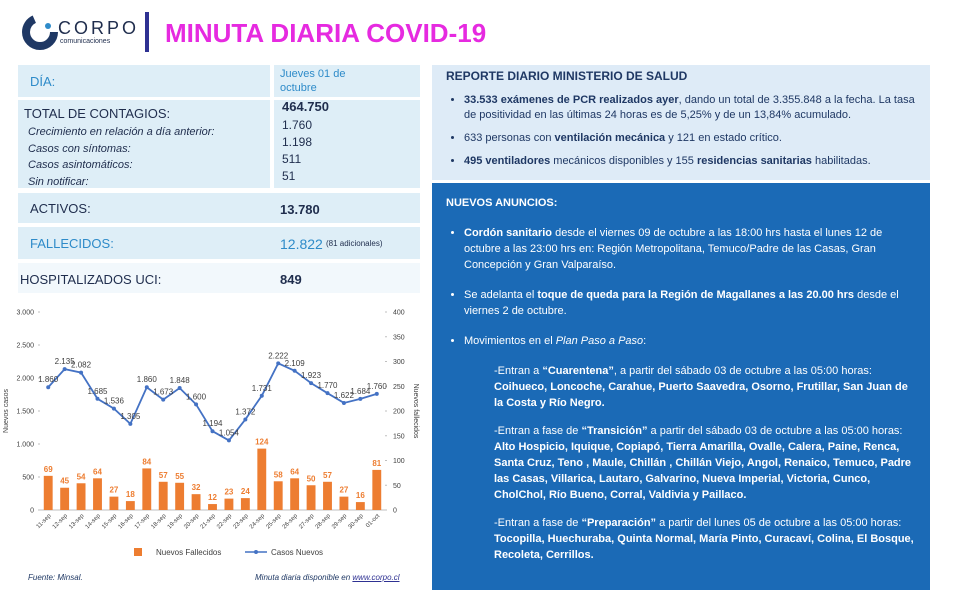 The height and width of the screenshot is (595, 955). I want to click on line-label: 1.684, so click(360, 391).